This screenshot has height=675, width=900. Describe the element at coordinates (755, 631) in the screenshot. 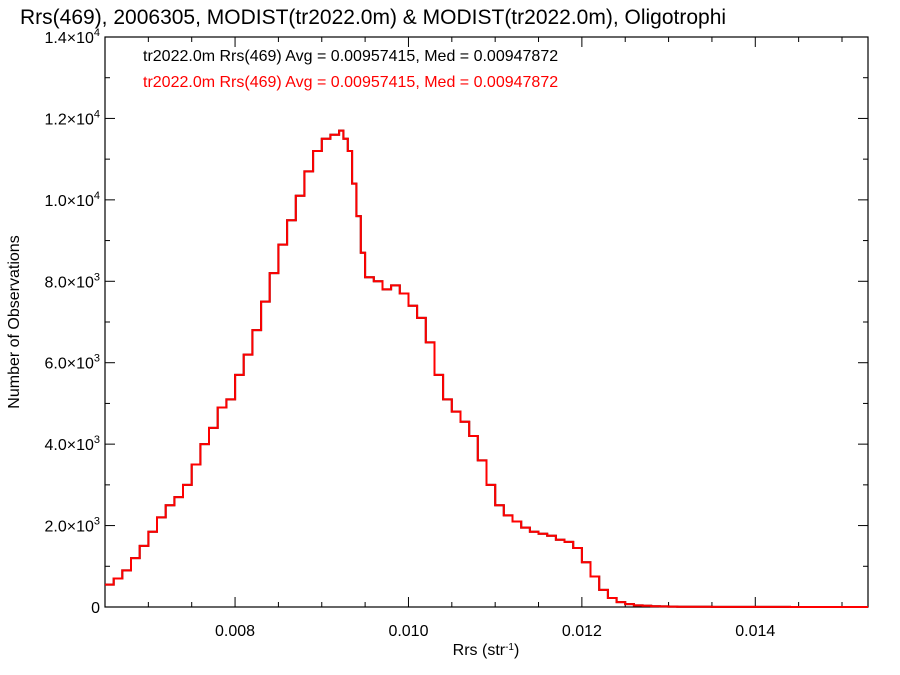

I see `x-tick-label: 0.014` at that location.